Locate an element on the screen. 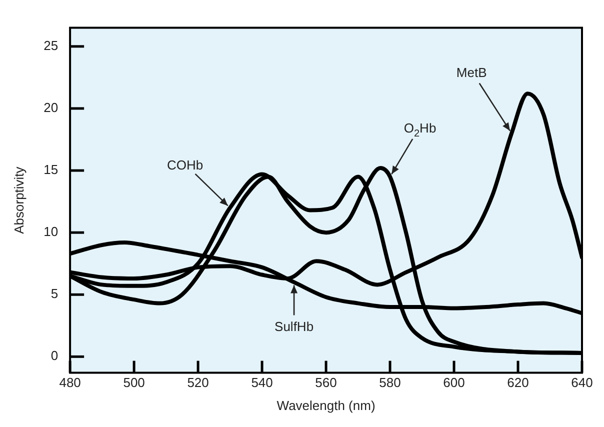 The width and height of the screenshot is (604, 427). y-tick-label: 15 is located at coordinates (51, 170).